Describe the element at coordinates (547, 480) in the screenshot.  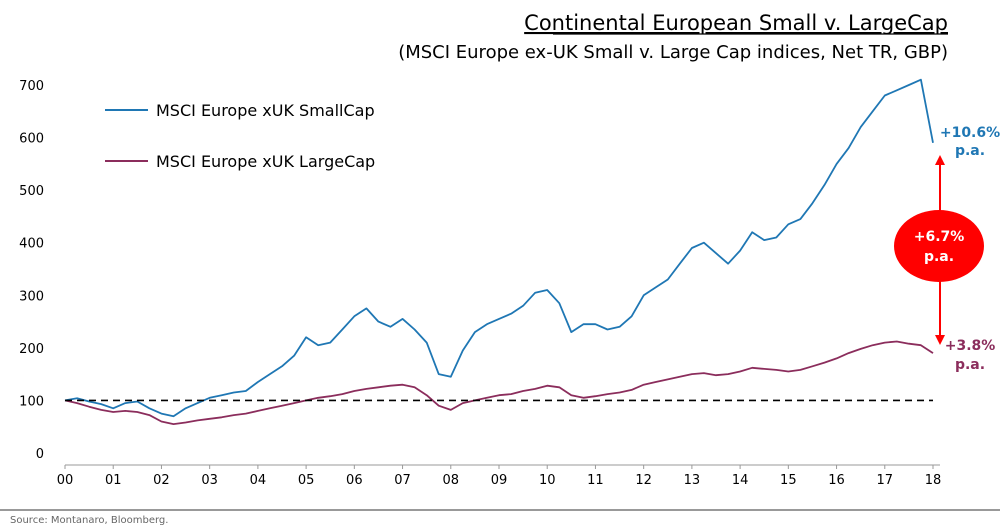
I see `x-tick-label: 10` at that location.